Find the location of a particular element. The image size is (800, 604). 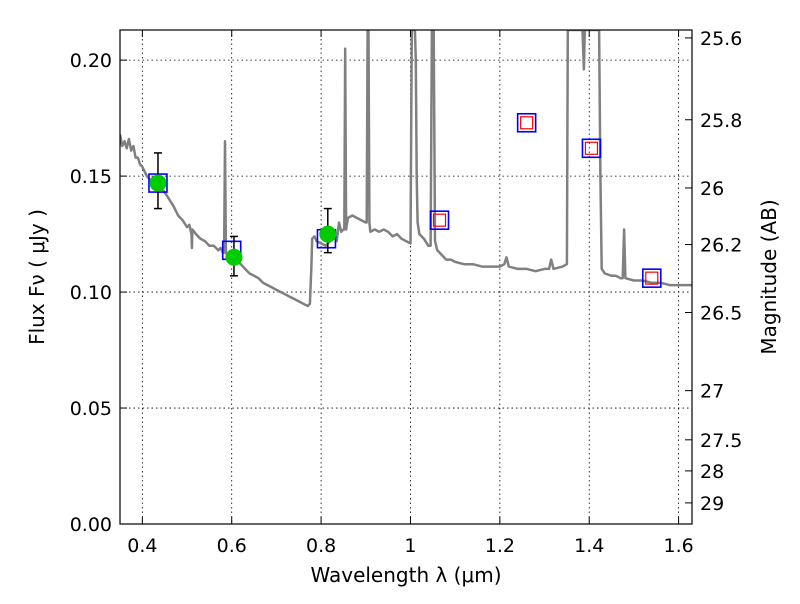

y2-tick-label: 27 is located at coordinates (712, 392).